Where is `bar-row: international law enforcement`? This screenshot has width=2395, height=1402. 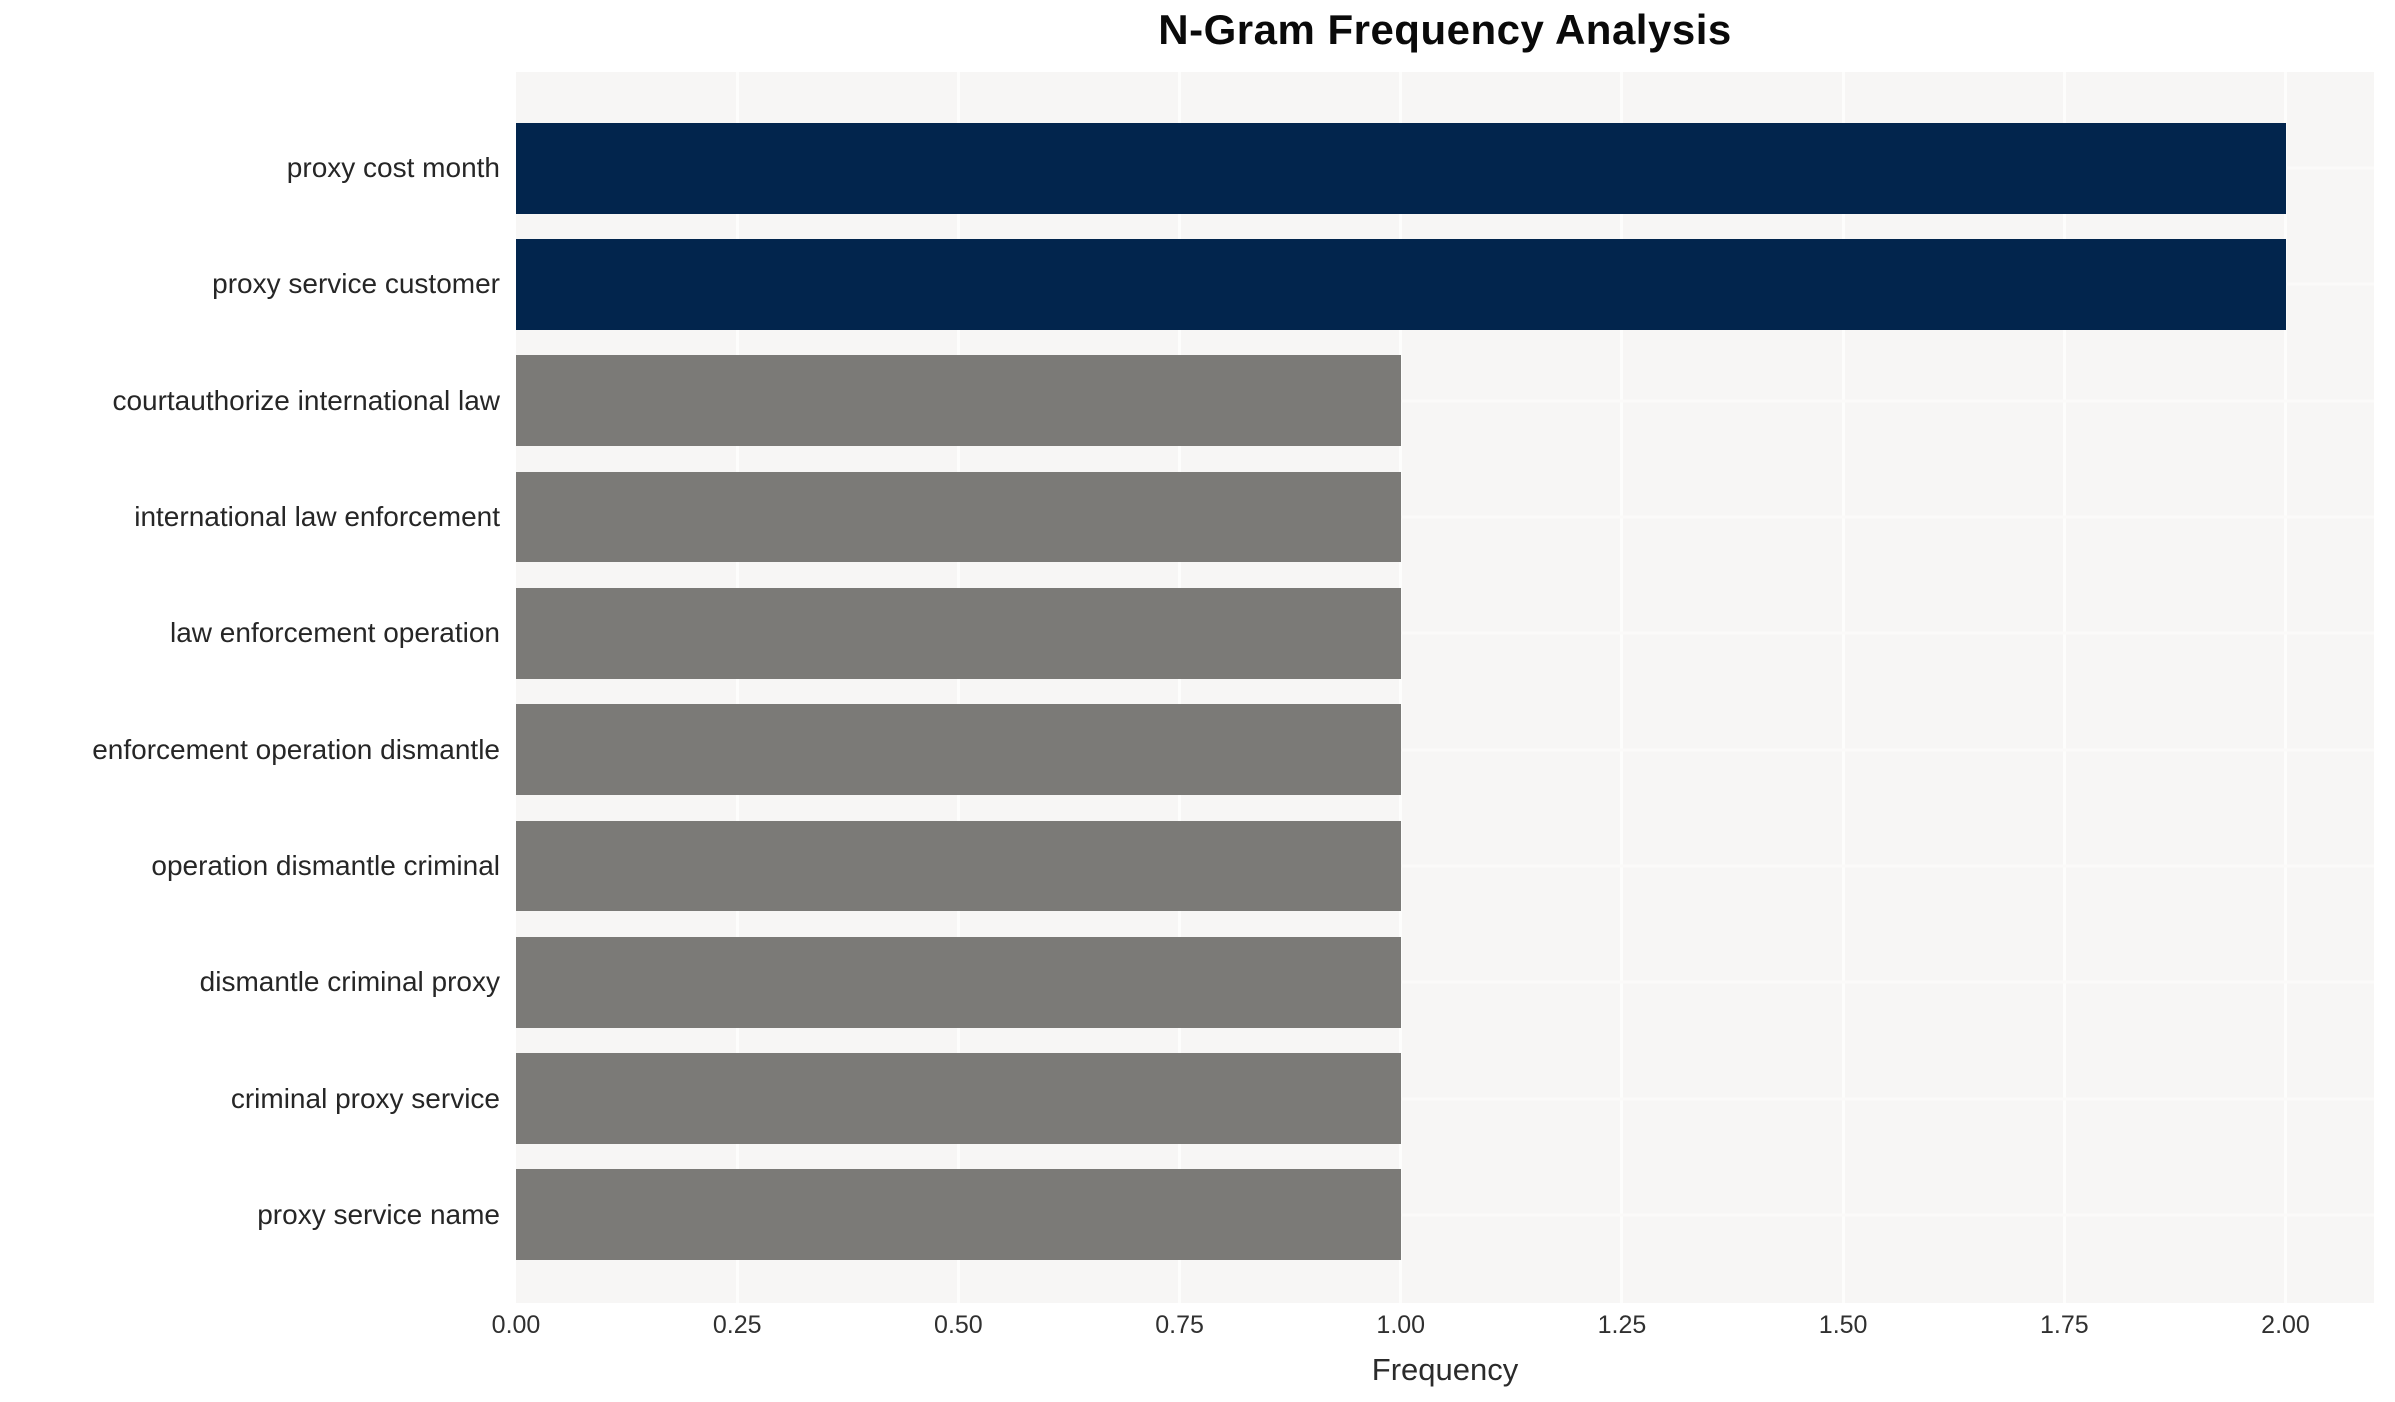 bar-row: international law enforcement is located at coordinates (1254, 517).